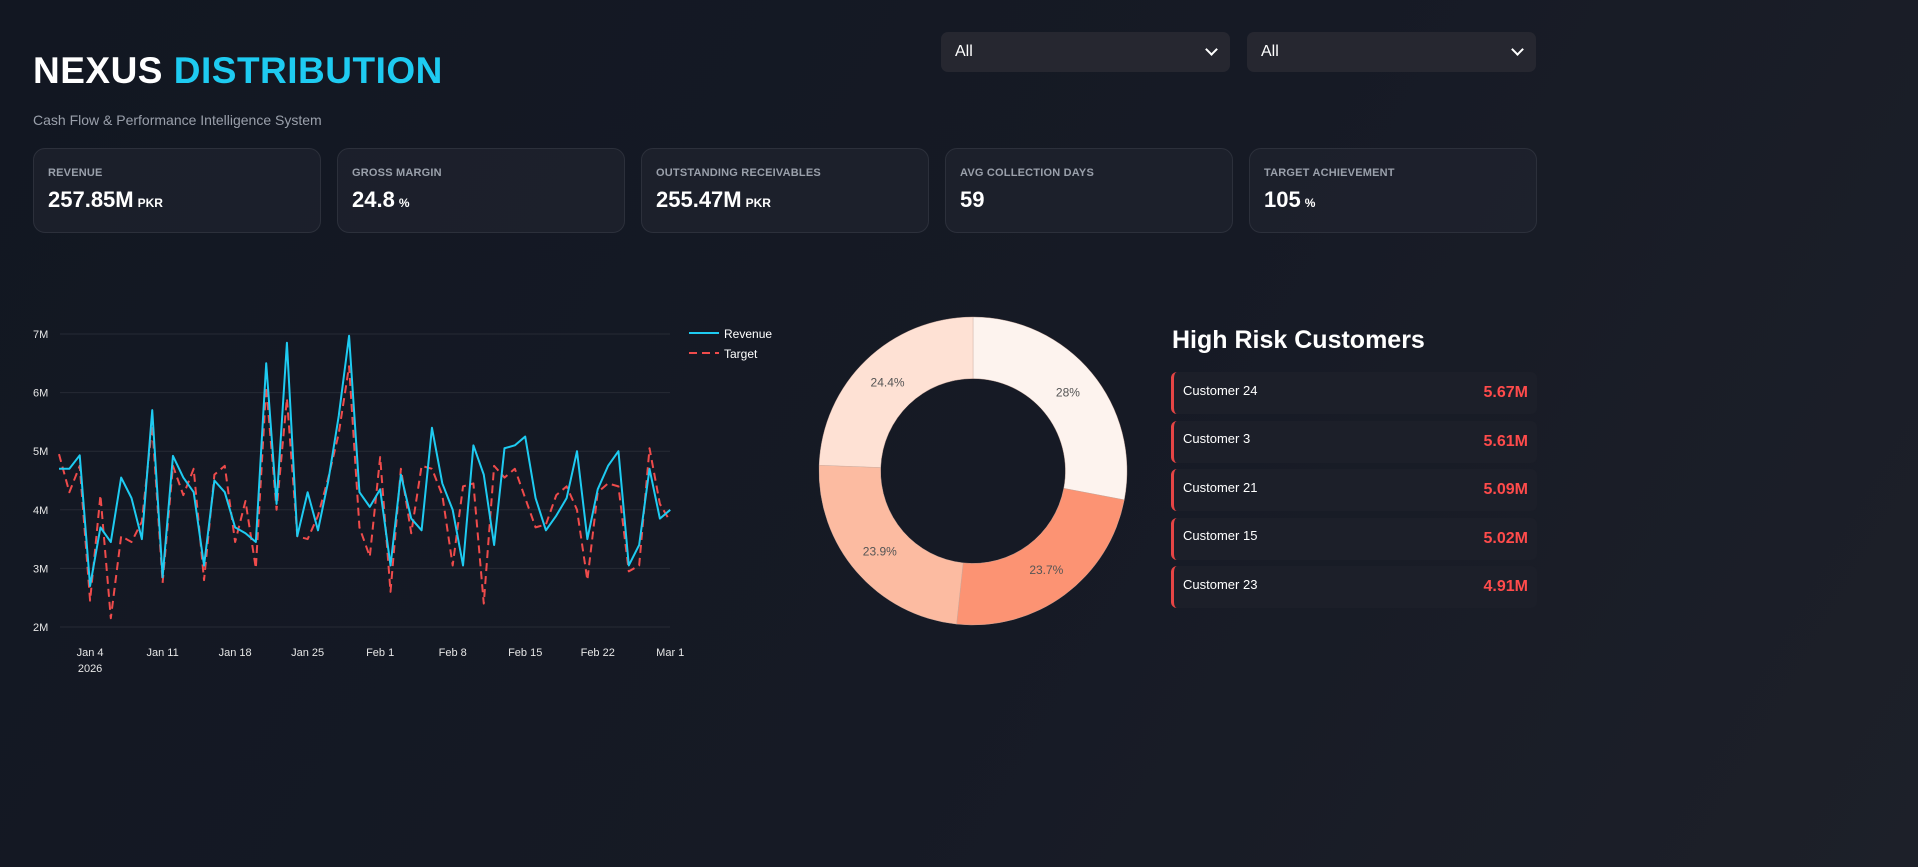 This screenshot has height=867, width=1918. Describe the element at coordinates (481, 200) in the screenshot. I see `kpi-value-row: 24.8%` at that location.